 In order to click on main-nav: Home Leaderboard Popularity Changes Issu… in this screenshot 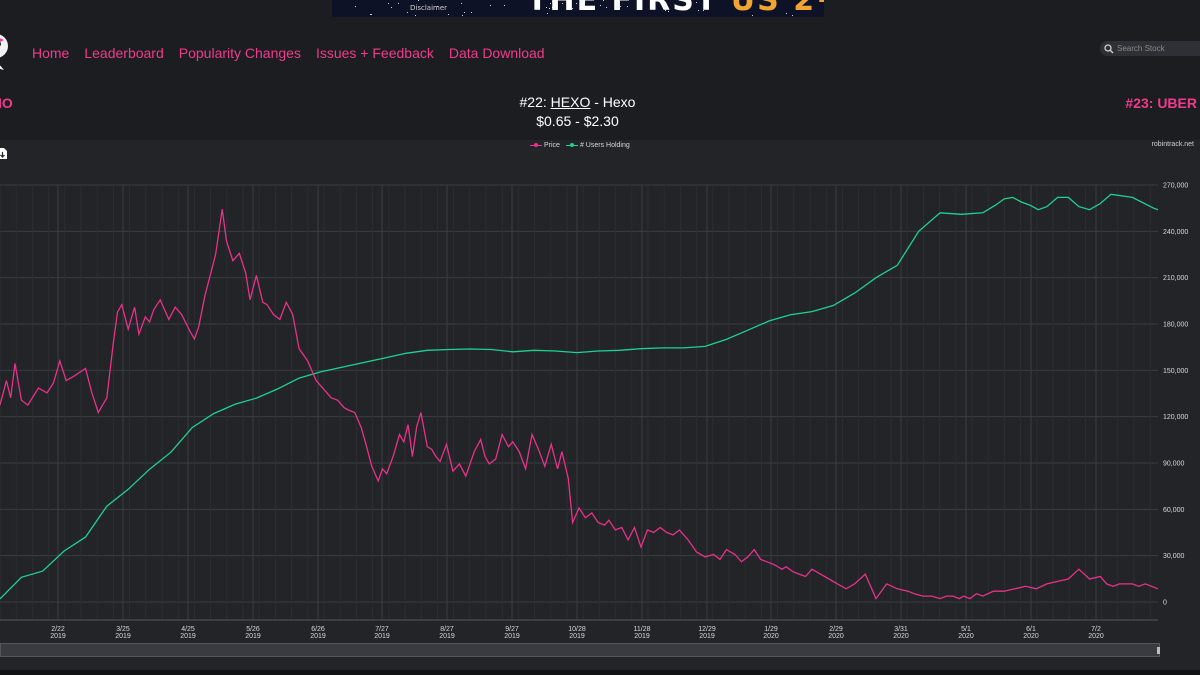, I will do `click(296, 53)`.